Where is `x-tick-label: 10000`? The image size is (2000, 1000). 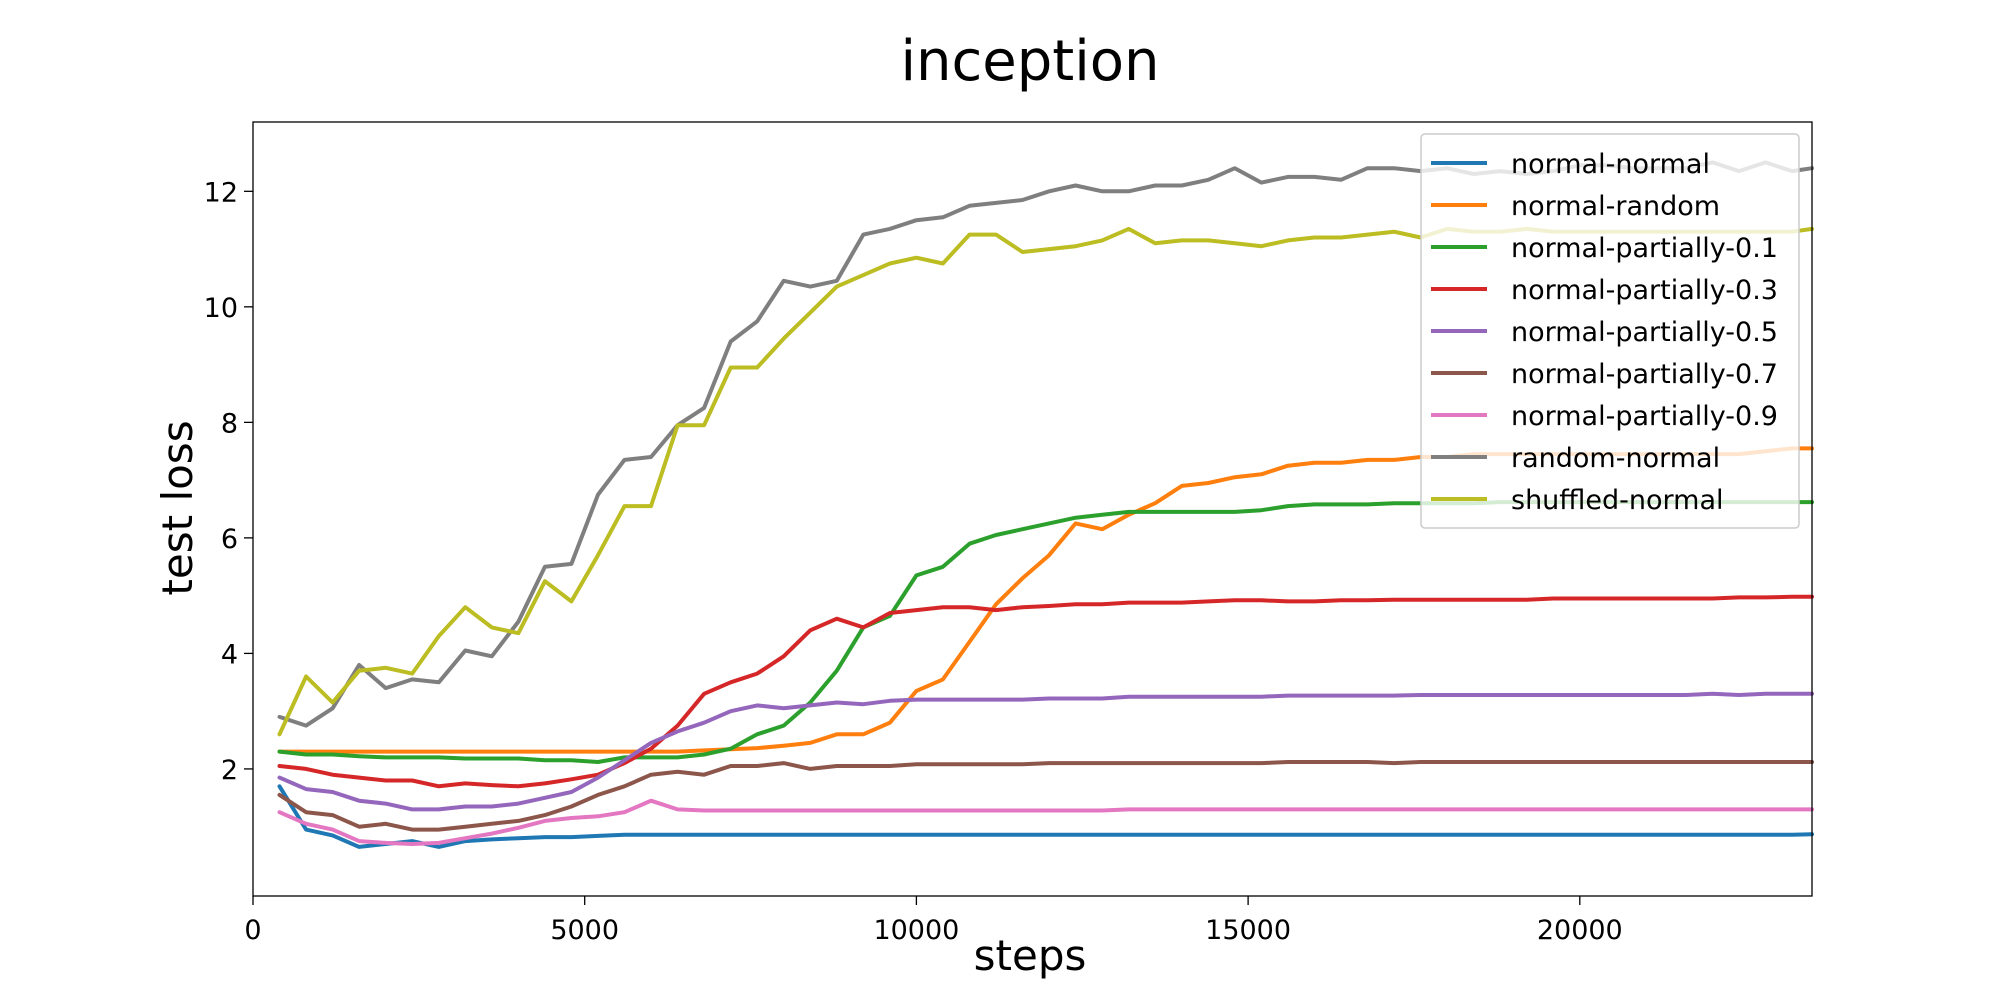 x-tick-label: 10000 is located at coordinates (916, 930).